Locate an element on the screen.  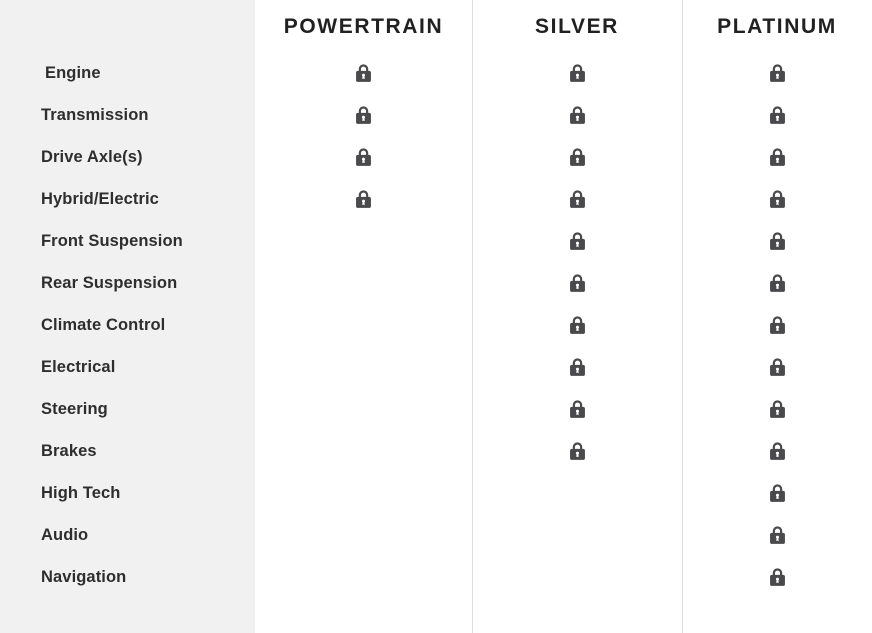
category-label: Rear Suspension is located at coordinates (109, 282).